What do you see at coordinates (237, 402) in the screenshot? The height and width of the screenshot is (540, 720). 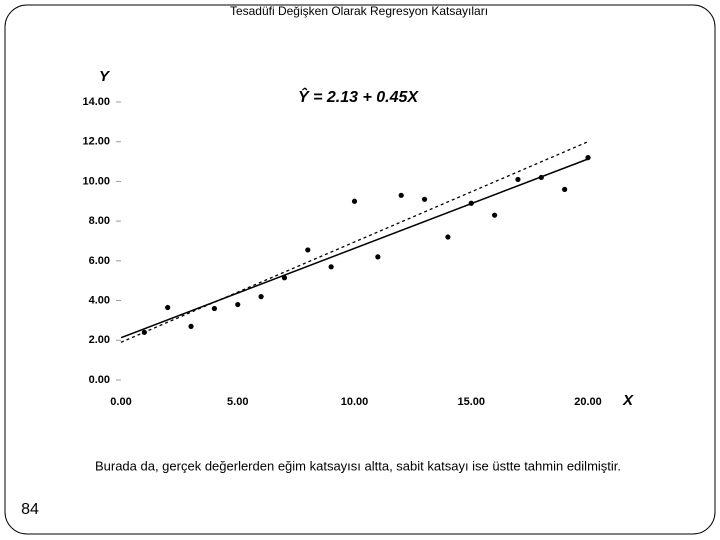 I see `x-tick-label: 5.00` at bounding box center [237, 402].